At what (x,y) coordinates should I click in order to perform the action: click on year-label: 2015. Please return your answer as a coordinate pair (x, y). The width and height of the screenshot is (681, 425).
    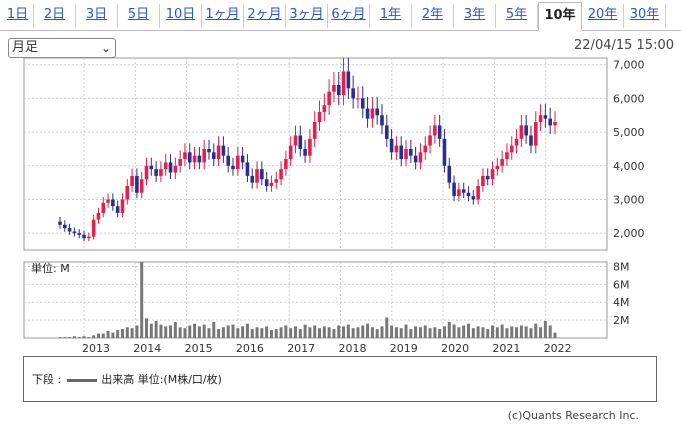
    Looking at the image, I should click on (199, 348).